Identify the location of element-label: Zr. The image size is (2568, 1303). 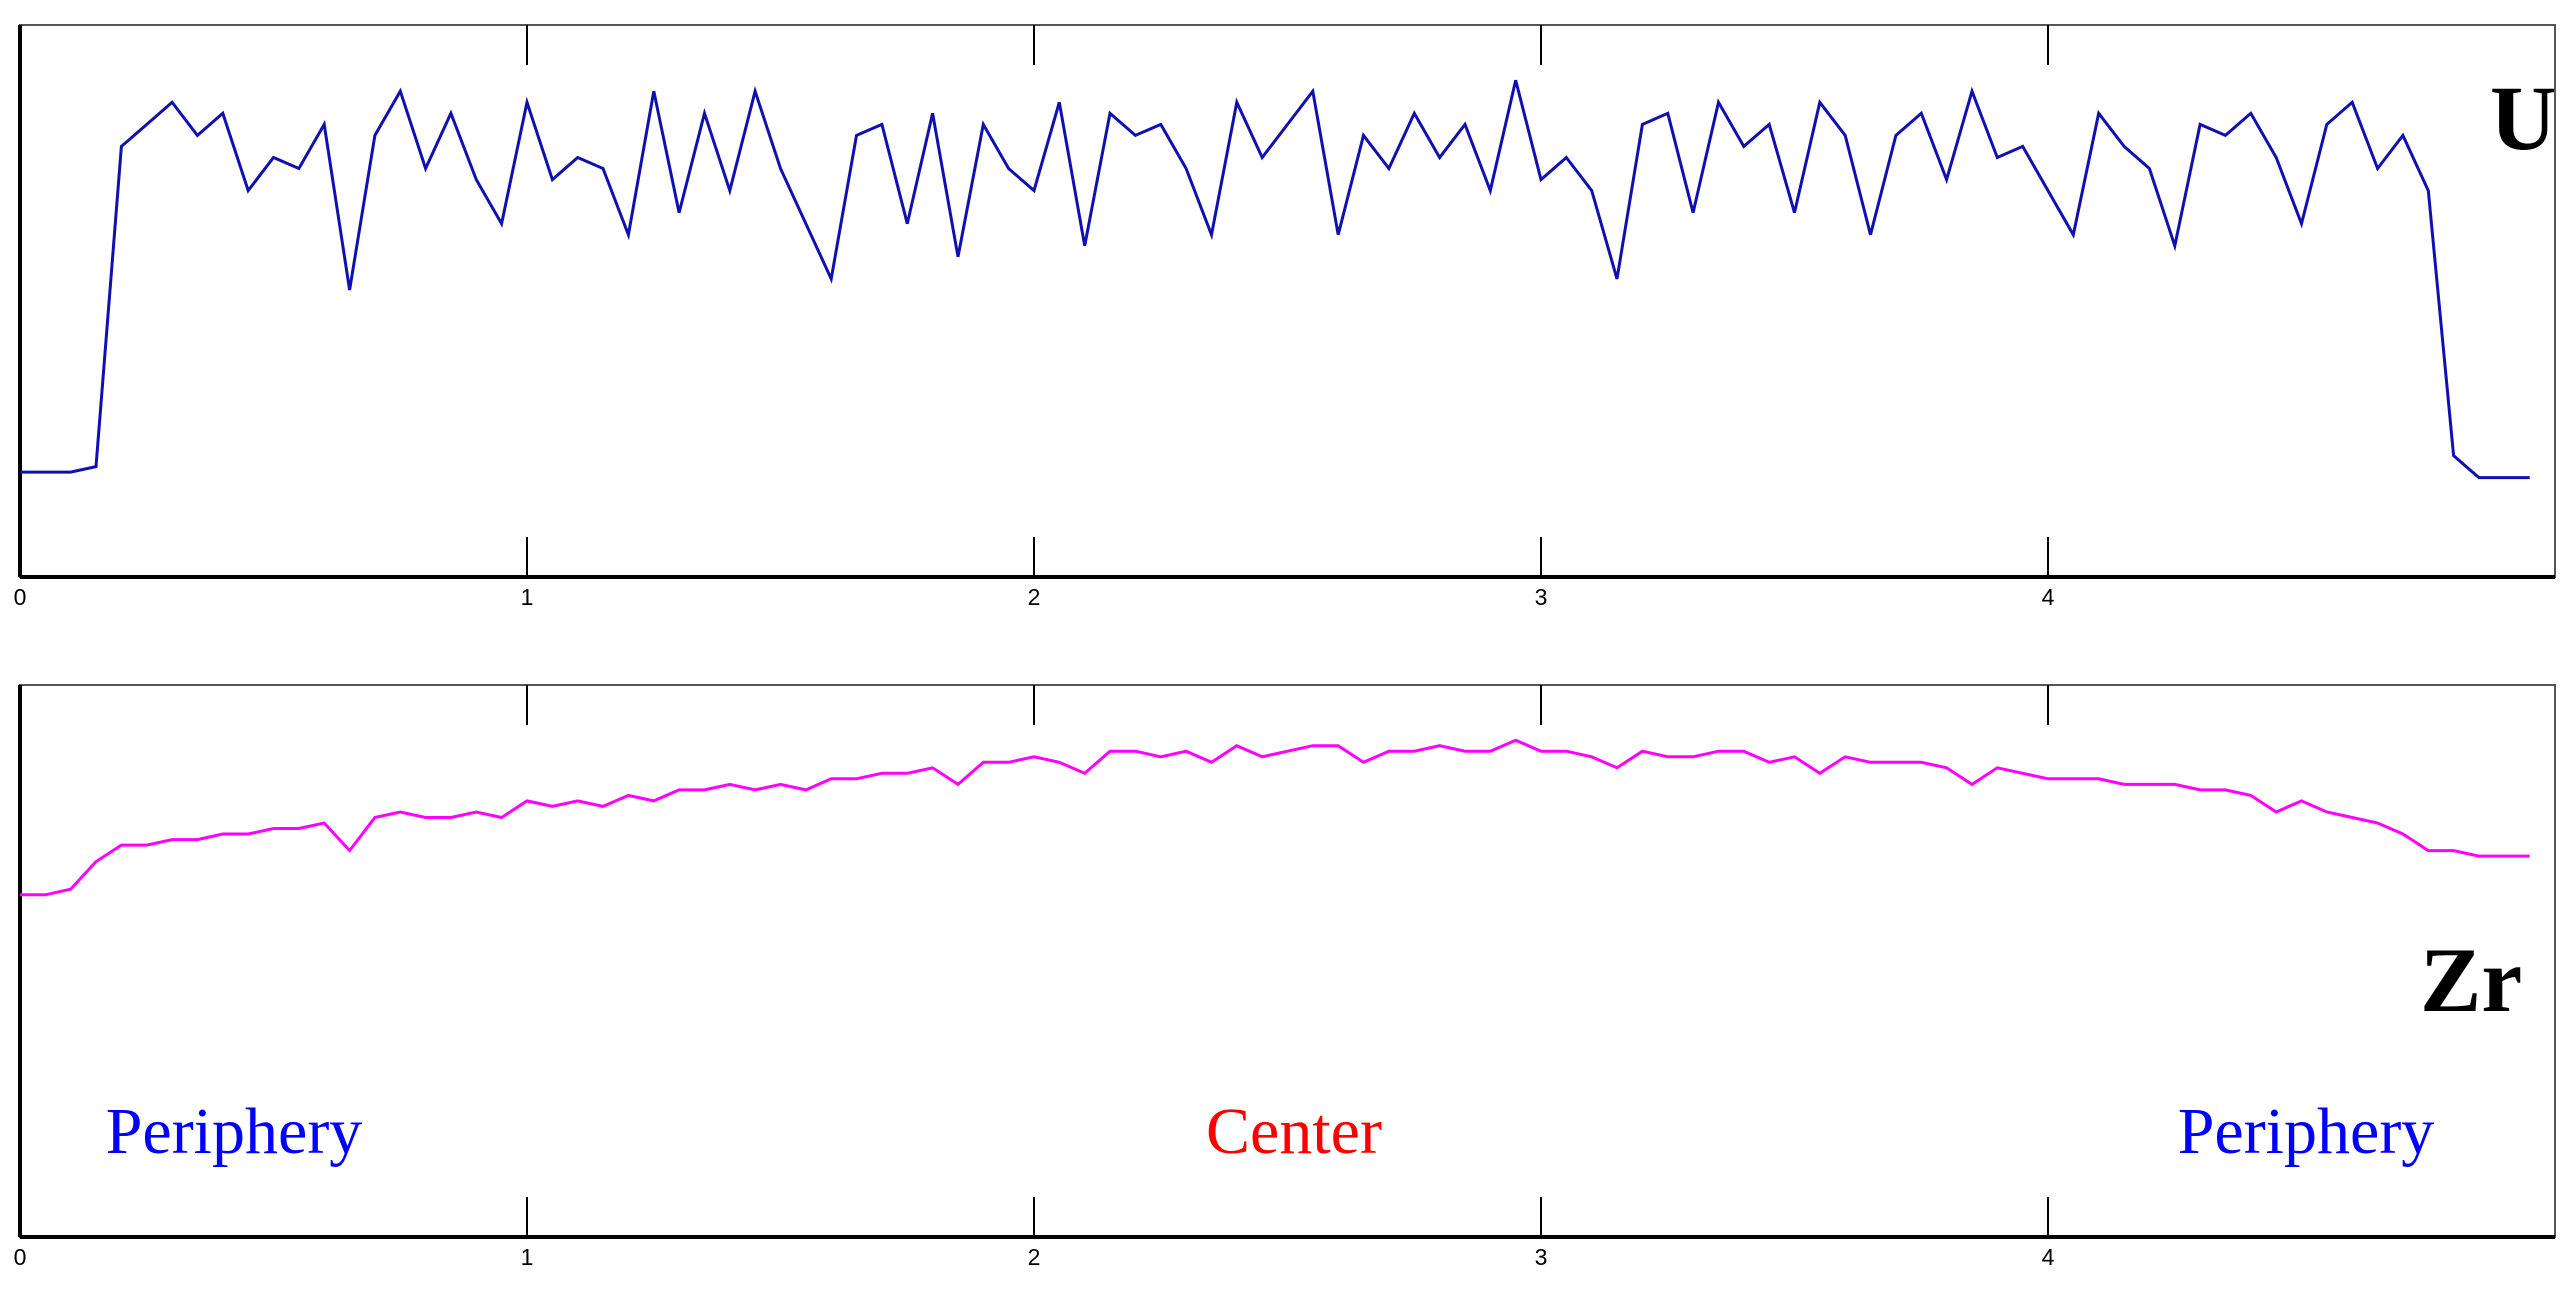
(2471, 980).